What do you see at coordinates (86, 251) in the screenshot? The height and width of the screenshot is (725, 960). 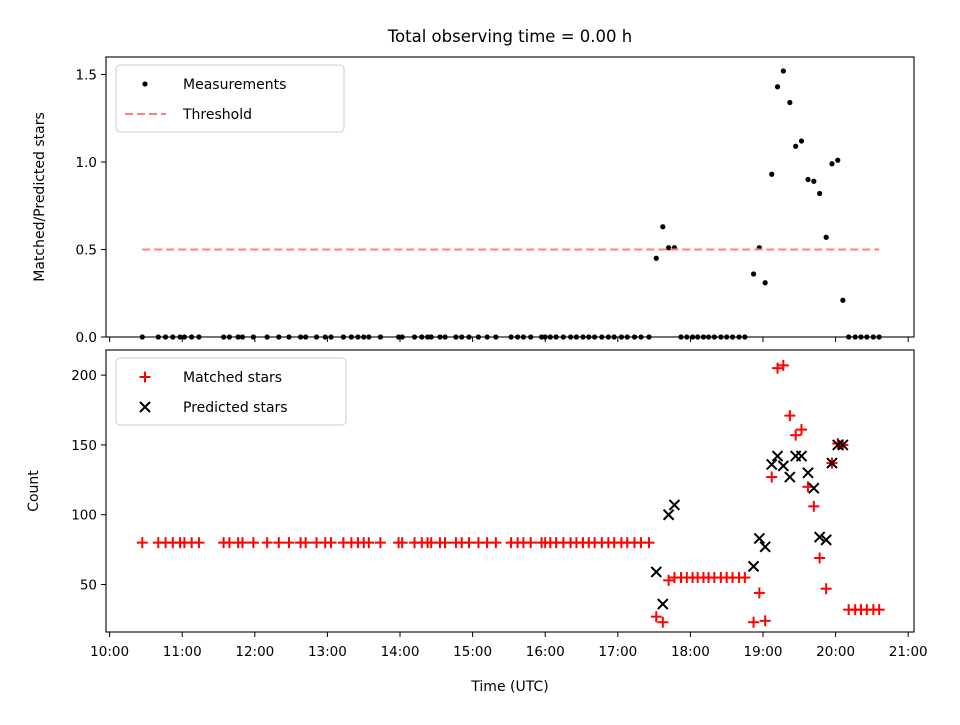 I see `y-tick-label: 0.5` at bounding box center [86, 251].